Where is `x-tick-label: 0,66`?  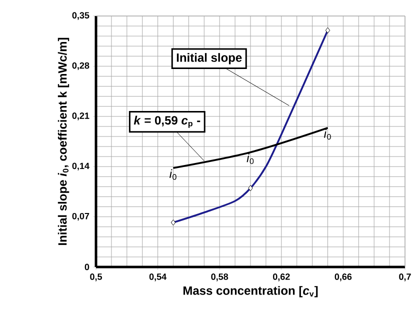 x-tick-label: 0,66 is located at coordinates (343, 278).